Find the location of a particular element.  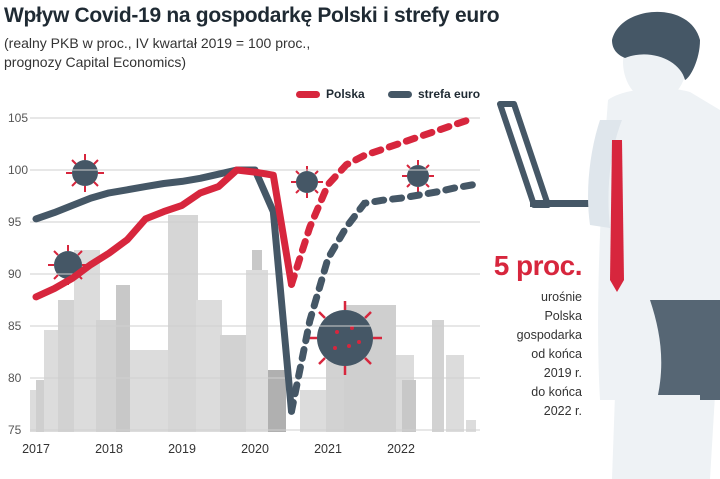

series-line-strefa-euro-forecast is located at coordinates (383, 298).